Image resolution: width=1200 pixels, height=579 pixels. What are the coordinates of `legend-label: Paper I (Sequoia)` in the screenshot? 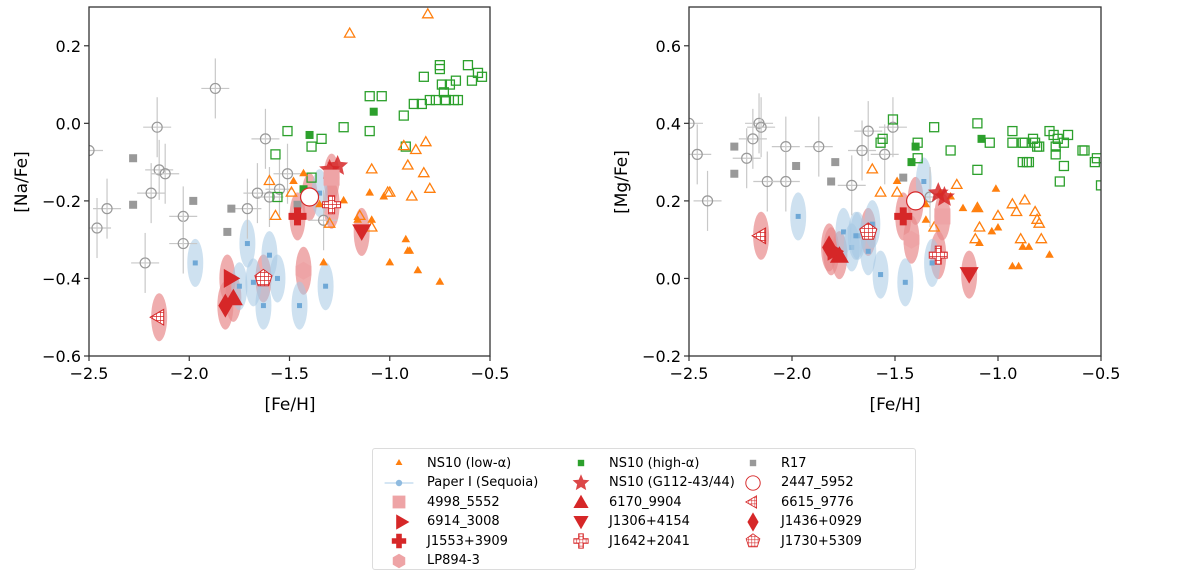 It's located at (483, 482).